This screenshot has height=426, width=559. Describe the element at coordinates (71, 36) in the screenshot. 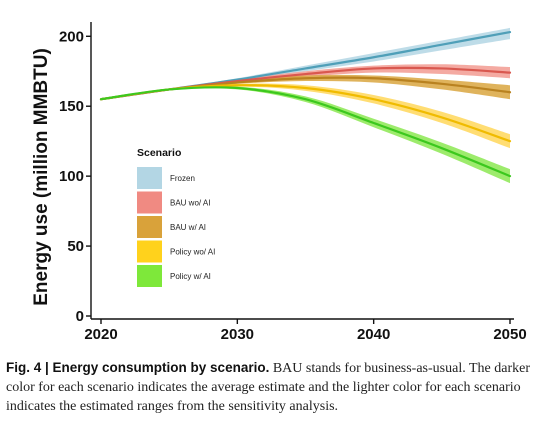

I see `y-tick-label-200: 200` at that location.